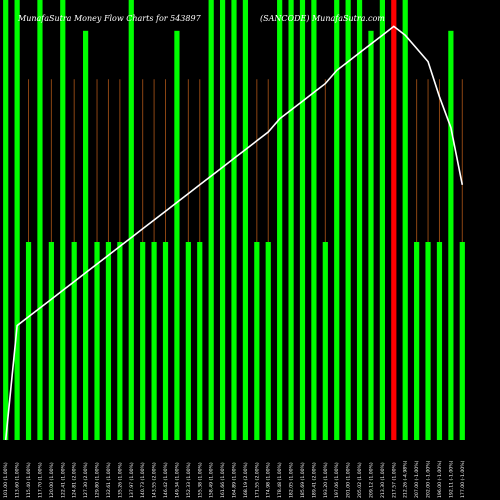 This screenshot has width=500, height=500. Describe the element at coordinates (212, 480) in the screenshot. I see `x-tick-label: 158.49 (1.00%)` at that location.